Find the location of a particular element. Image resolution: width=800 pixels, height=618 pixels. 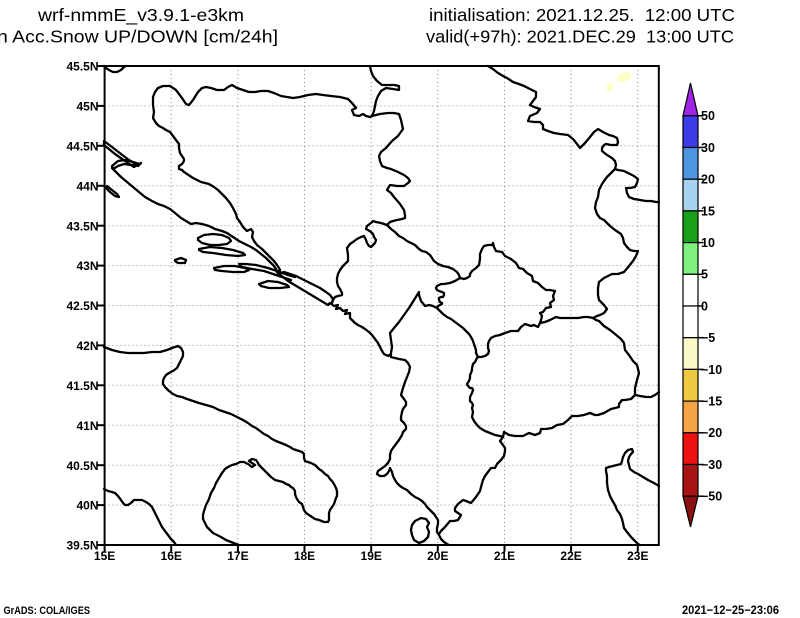

svg-text: 23E is located at coordinates (637, 556).